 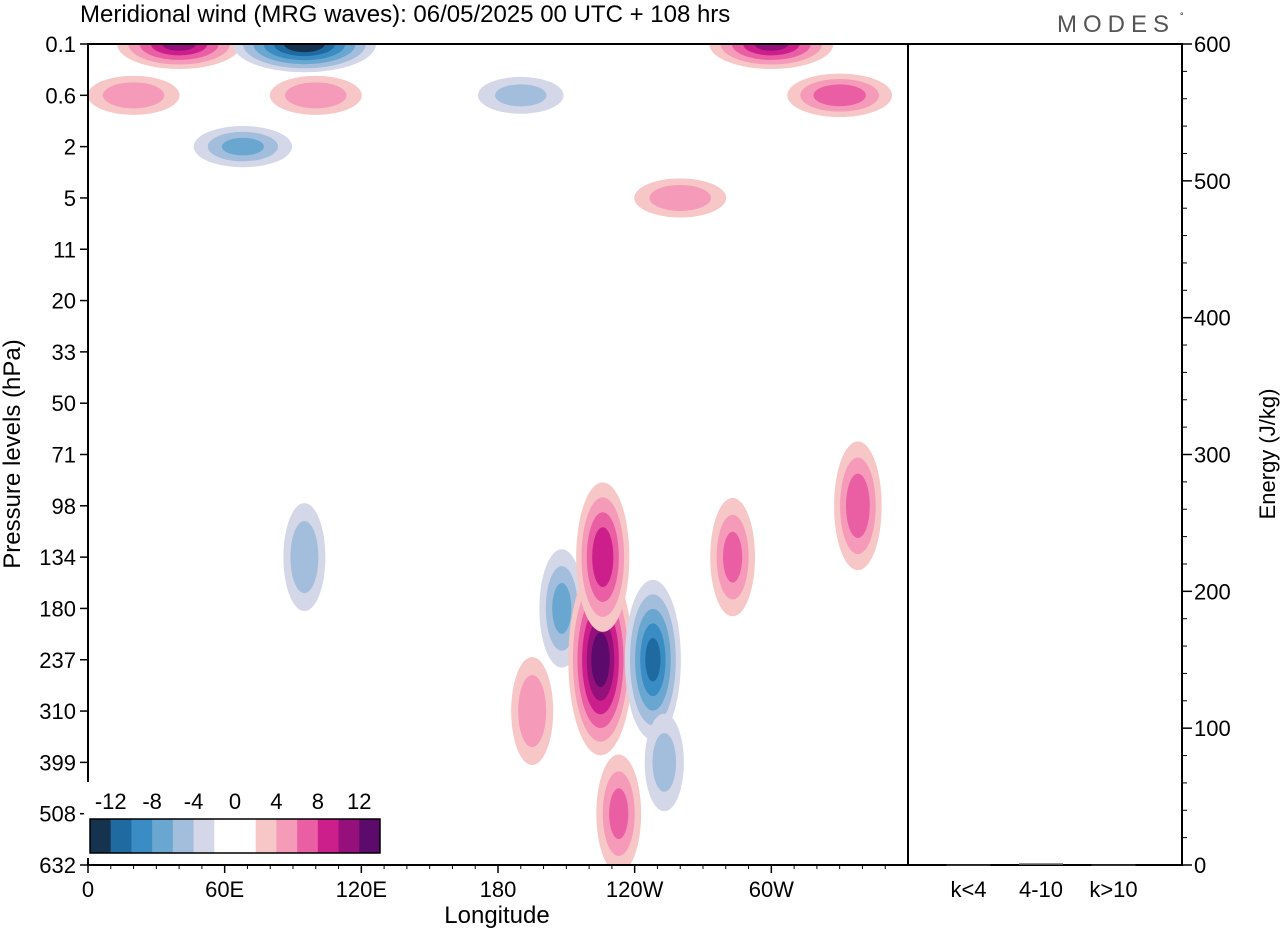 I want to click on colorbar-label: -12, so click(x=111, y=801).